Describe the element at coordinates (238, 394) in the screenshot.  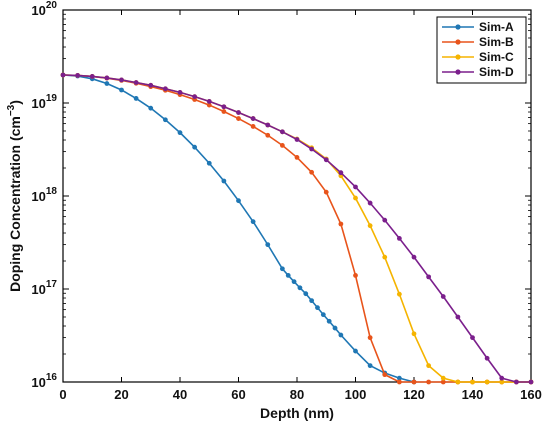
I see `x-tick-label: 60` at that location.